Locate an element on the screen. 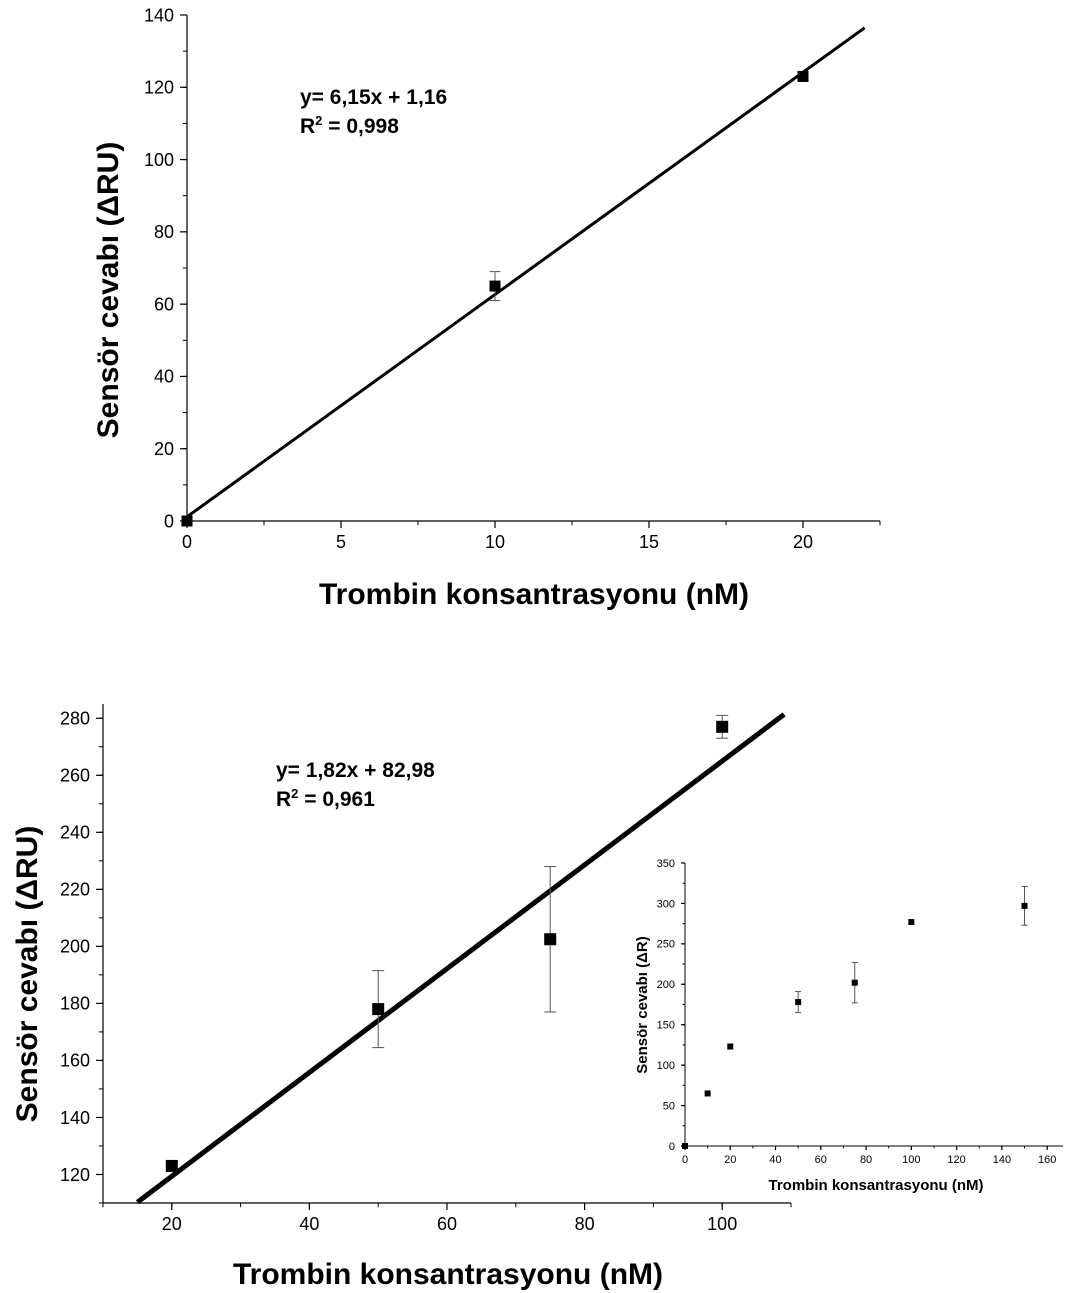 This screenshot has height=1293, width=1065. top-y-tick-label: 0 is located at coordinates (169, 521).